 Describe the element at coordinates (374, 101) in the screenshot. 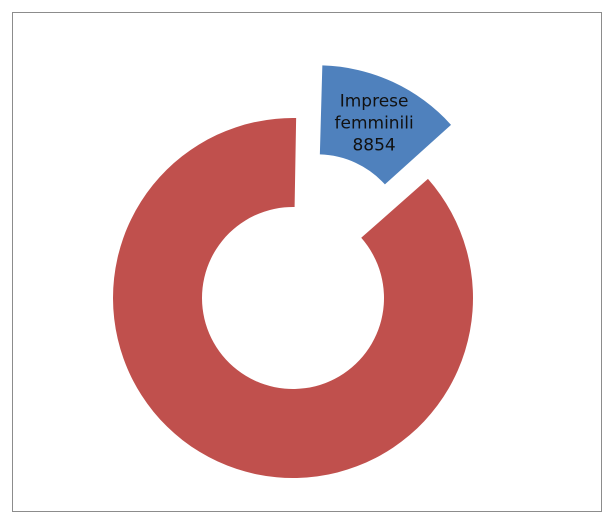

I see `slice-label-line: Imprese` at that location.